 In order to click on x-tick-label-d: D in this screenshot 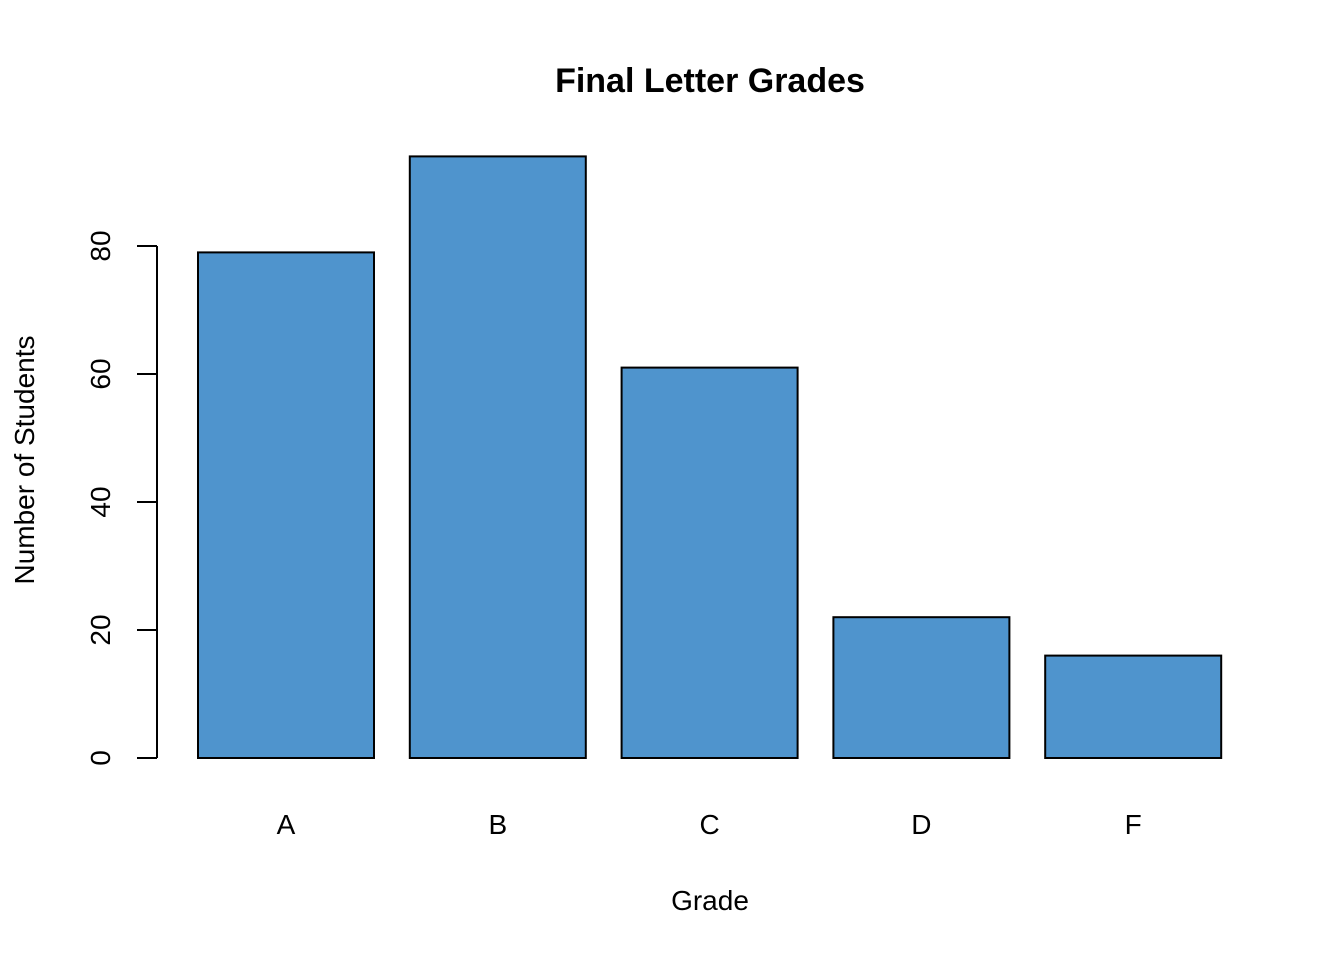, I will do `click(921, 824)`.